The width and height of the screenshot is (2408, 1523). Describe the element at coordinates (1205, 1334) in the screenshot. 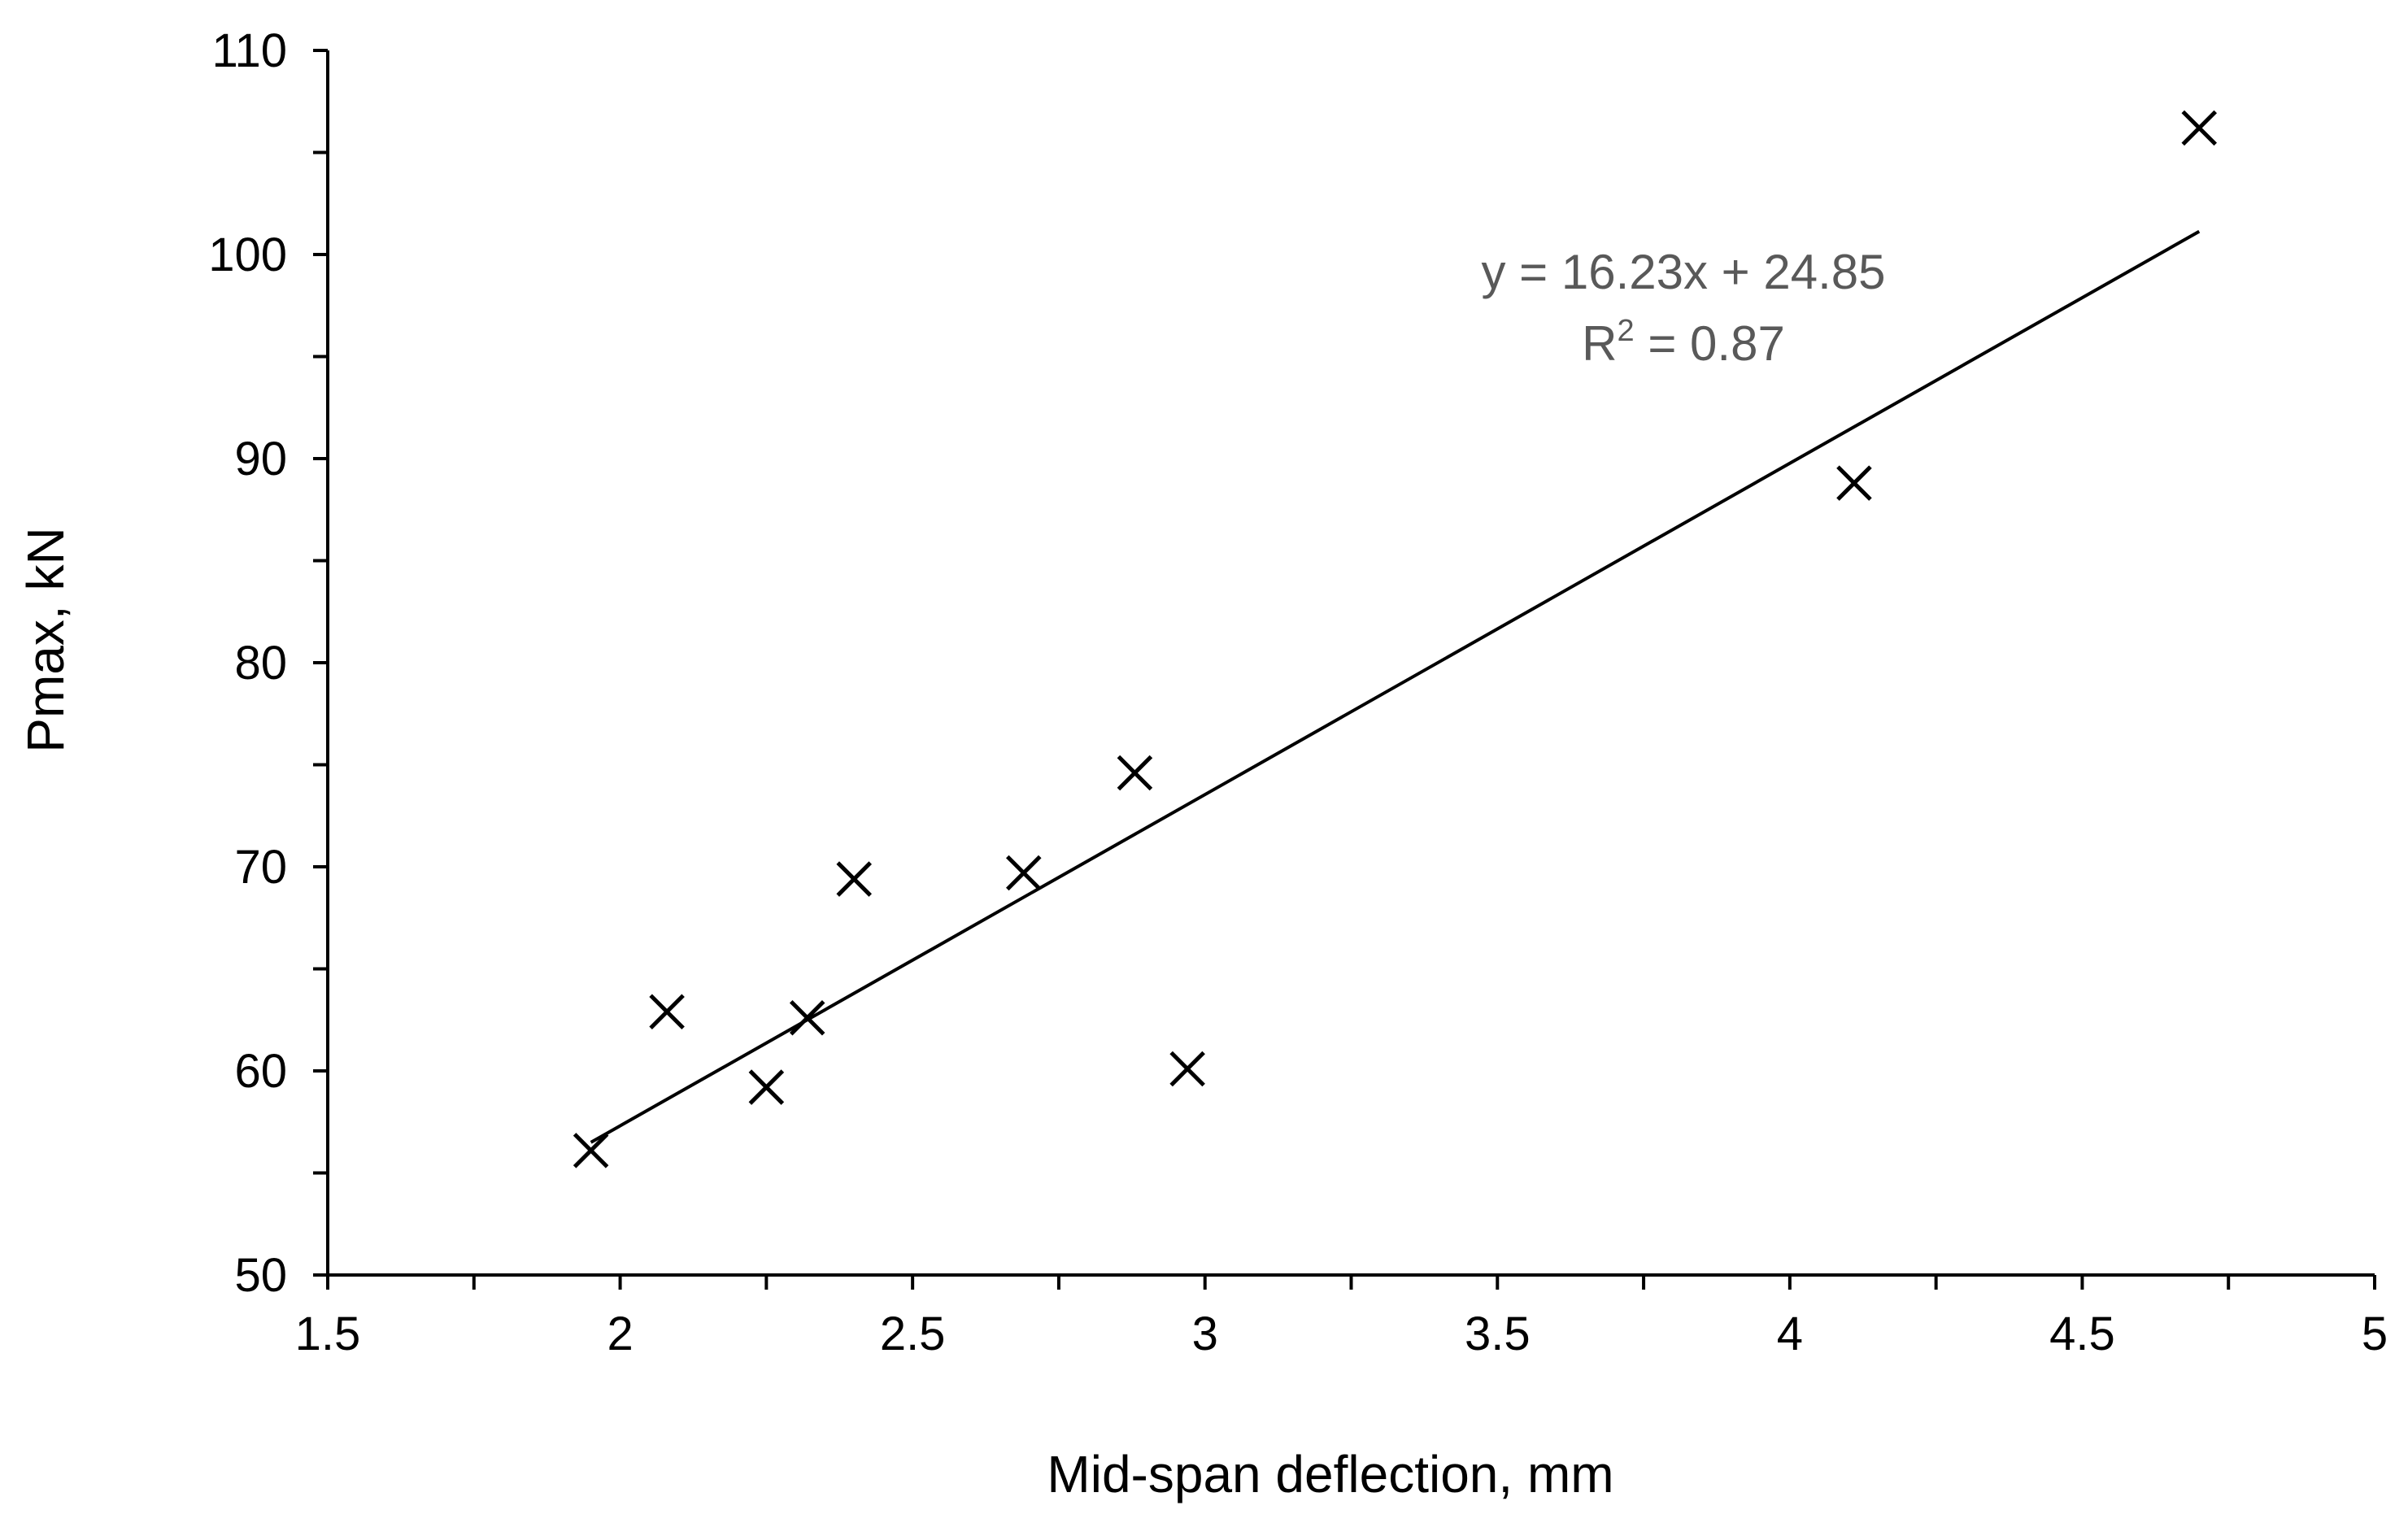

I see `x-tick-label: 3` at that location.